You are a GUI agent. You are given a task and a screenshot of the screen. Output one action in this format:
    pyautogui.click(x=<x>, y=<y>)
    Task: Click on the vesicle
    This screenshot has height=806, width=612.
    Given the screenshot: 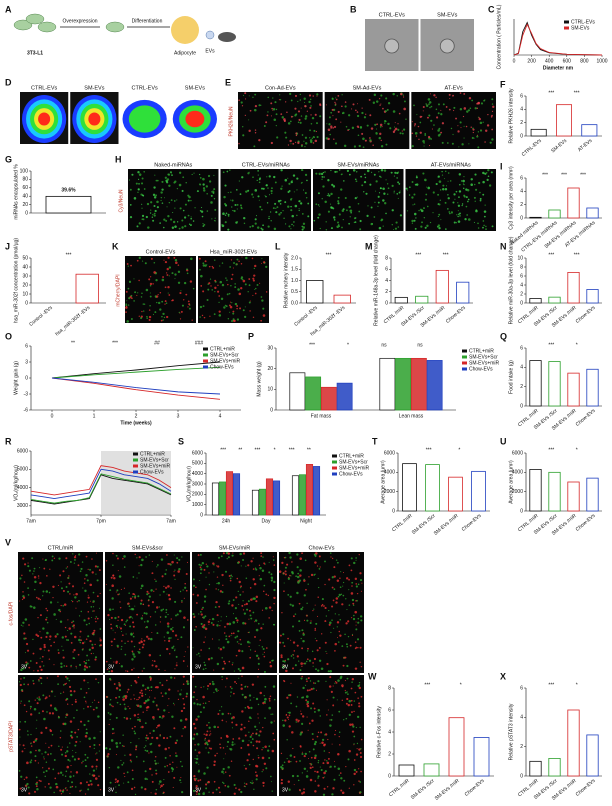 What is the action you would take?
    pyautogui.click(x=447, y=46)
    